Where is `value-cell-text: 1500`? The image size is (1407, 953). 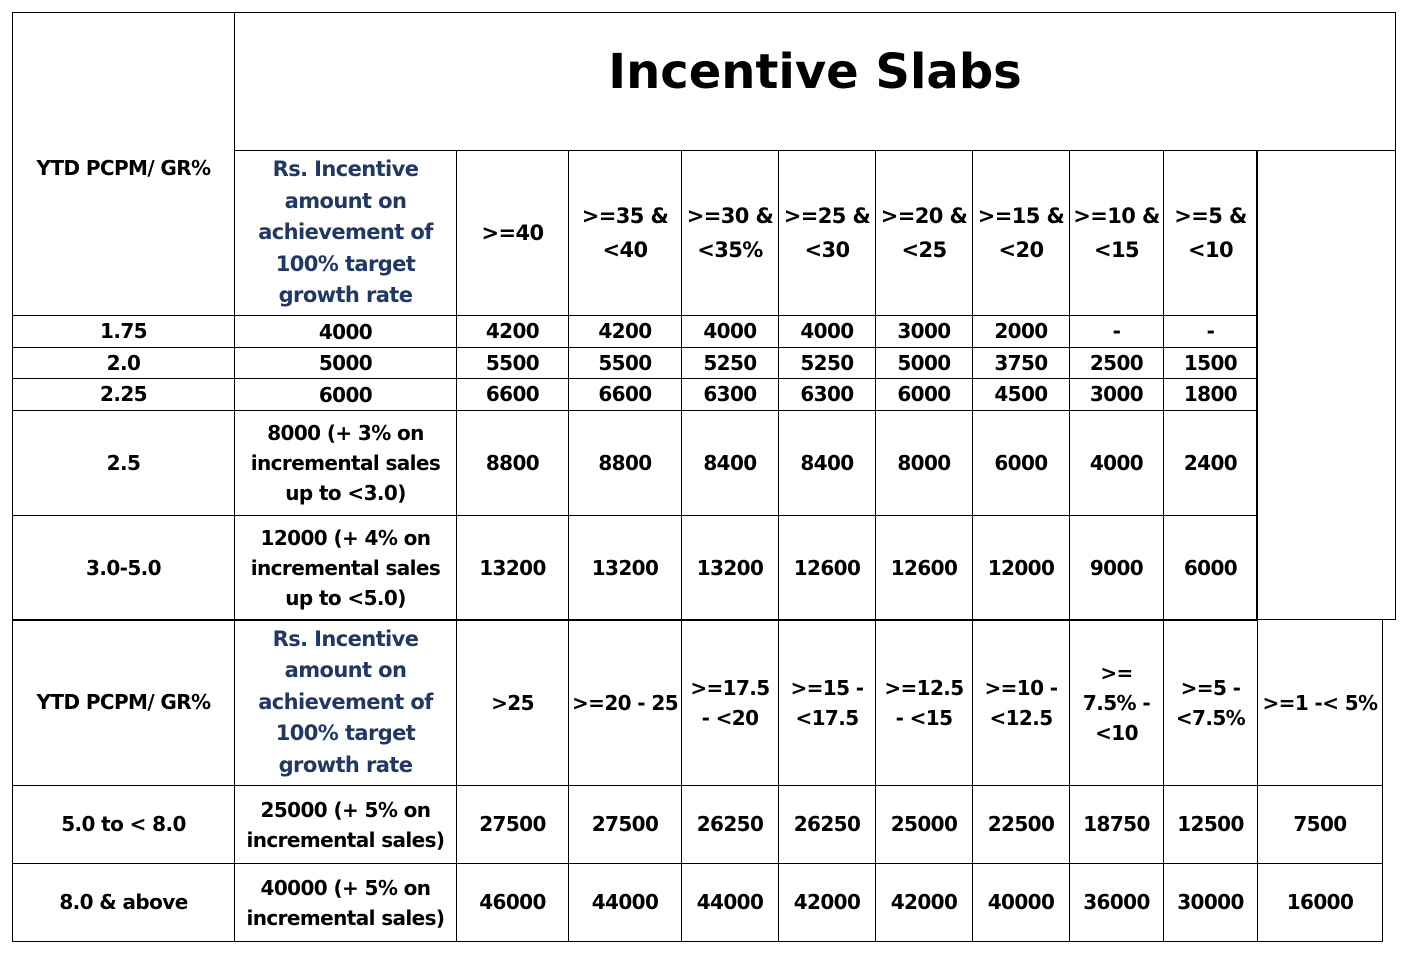
value-cell-text: 1500 is located at coordinates (1210, 362).